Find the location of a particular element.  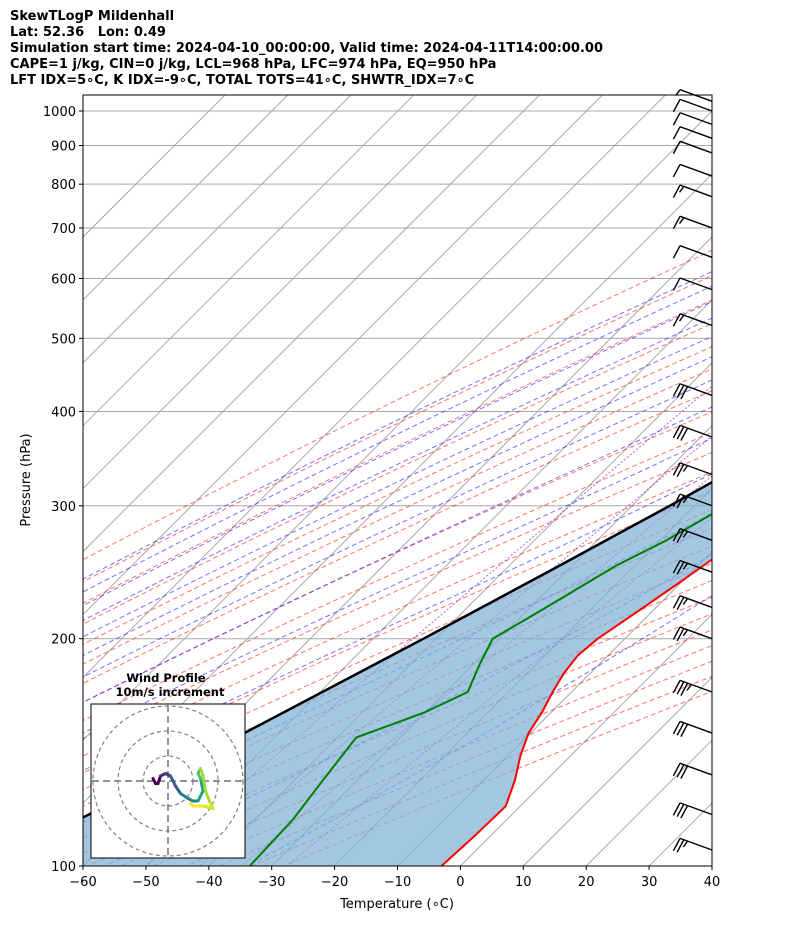

x-tick-label: 0 is located at coordinates (460, 882).